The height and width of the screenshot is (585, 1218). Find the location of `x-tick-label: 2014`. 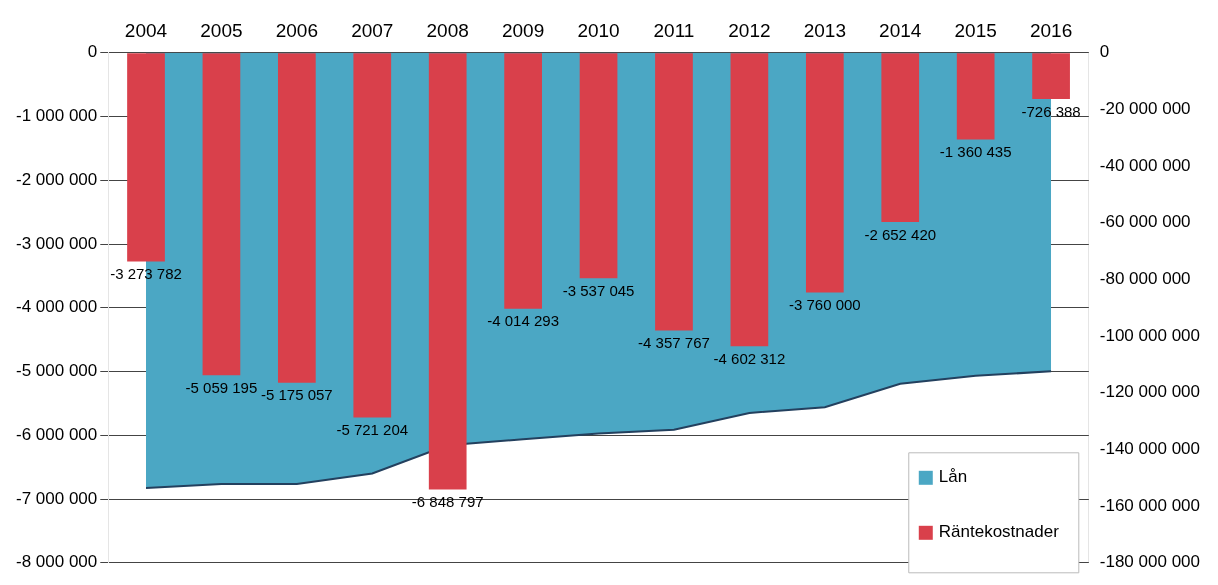

x-tick-label: 2014 is located at coordinates (900, 30).